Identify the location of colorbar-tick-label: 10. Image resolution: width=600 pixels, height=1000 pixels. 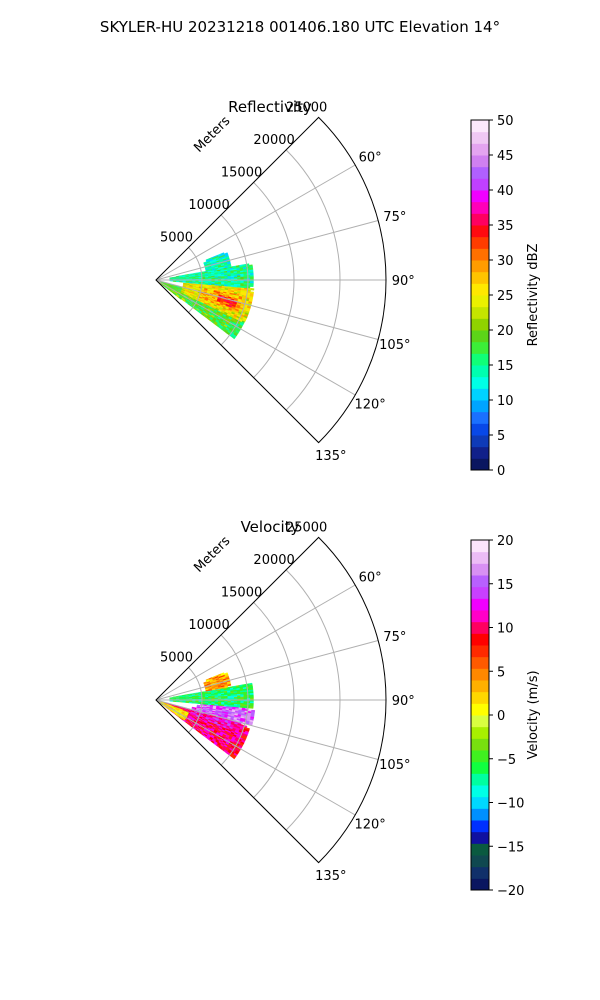
(505, 401).